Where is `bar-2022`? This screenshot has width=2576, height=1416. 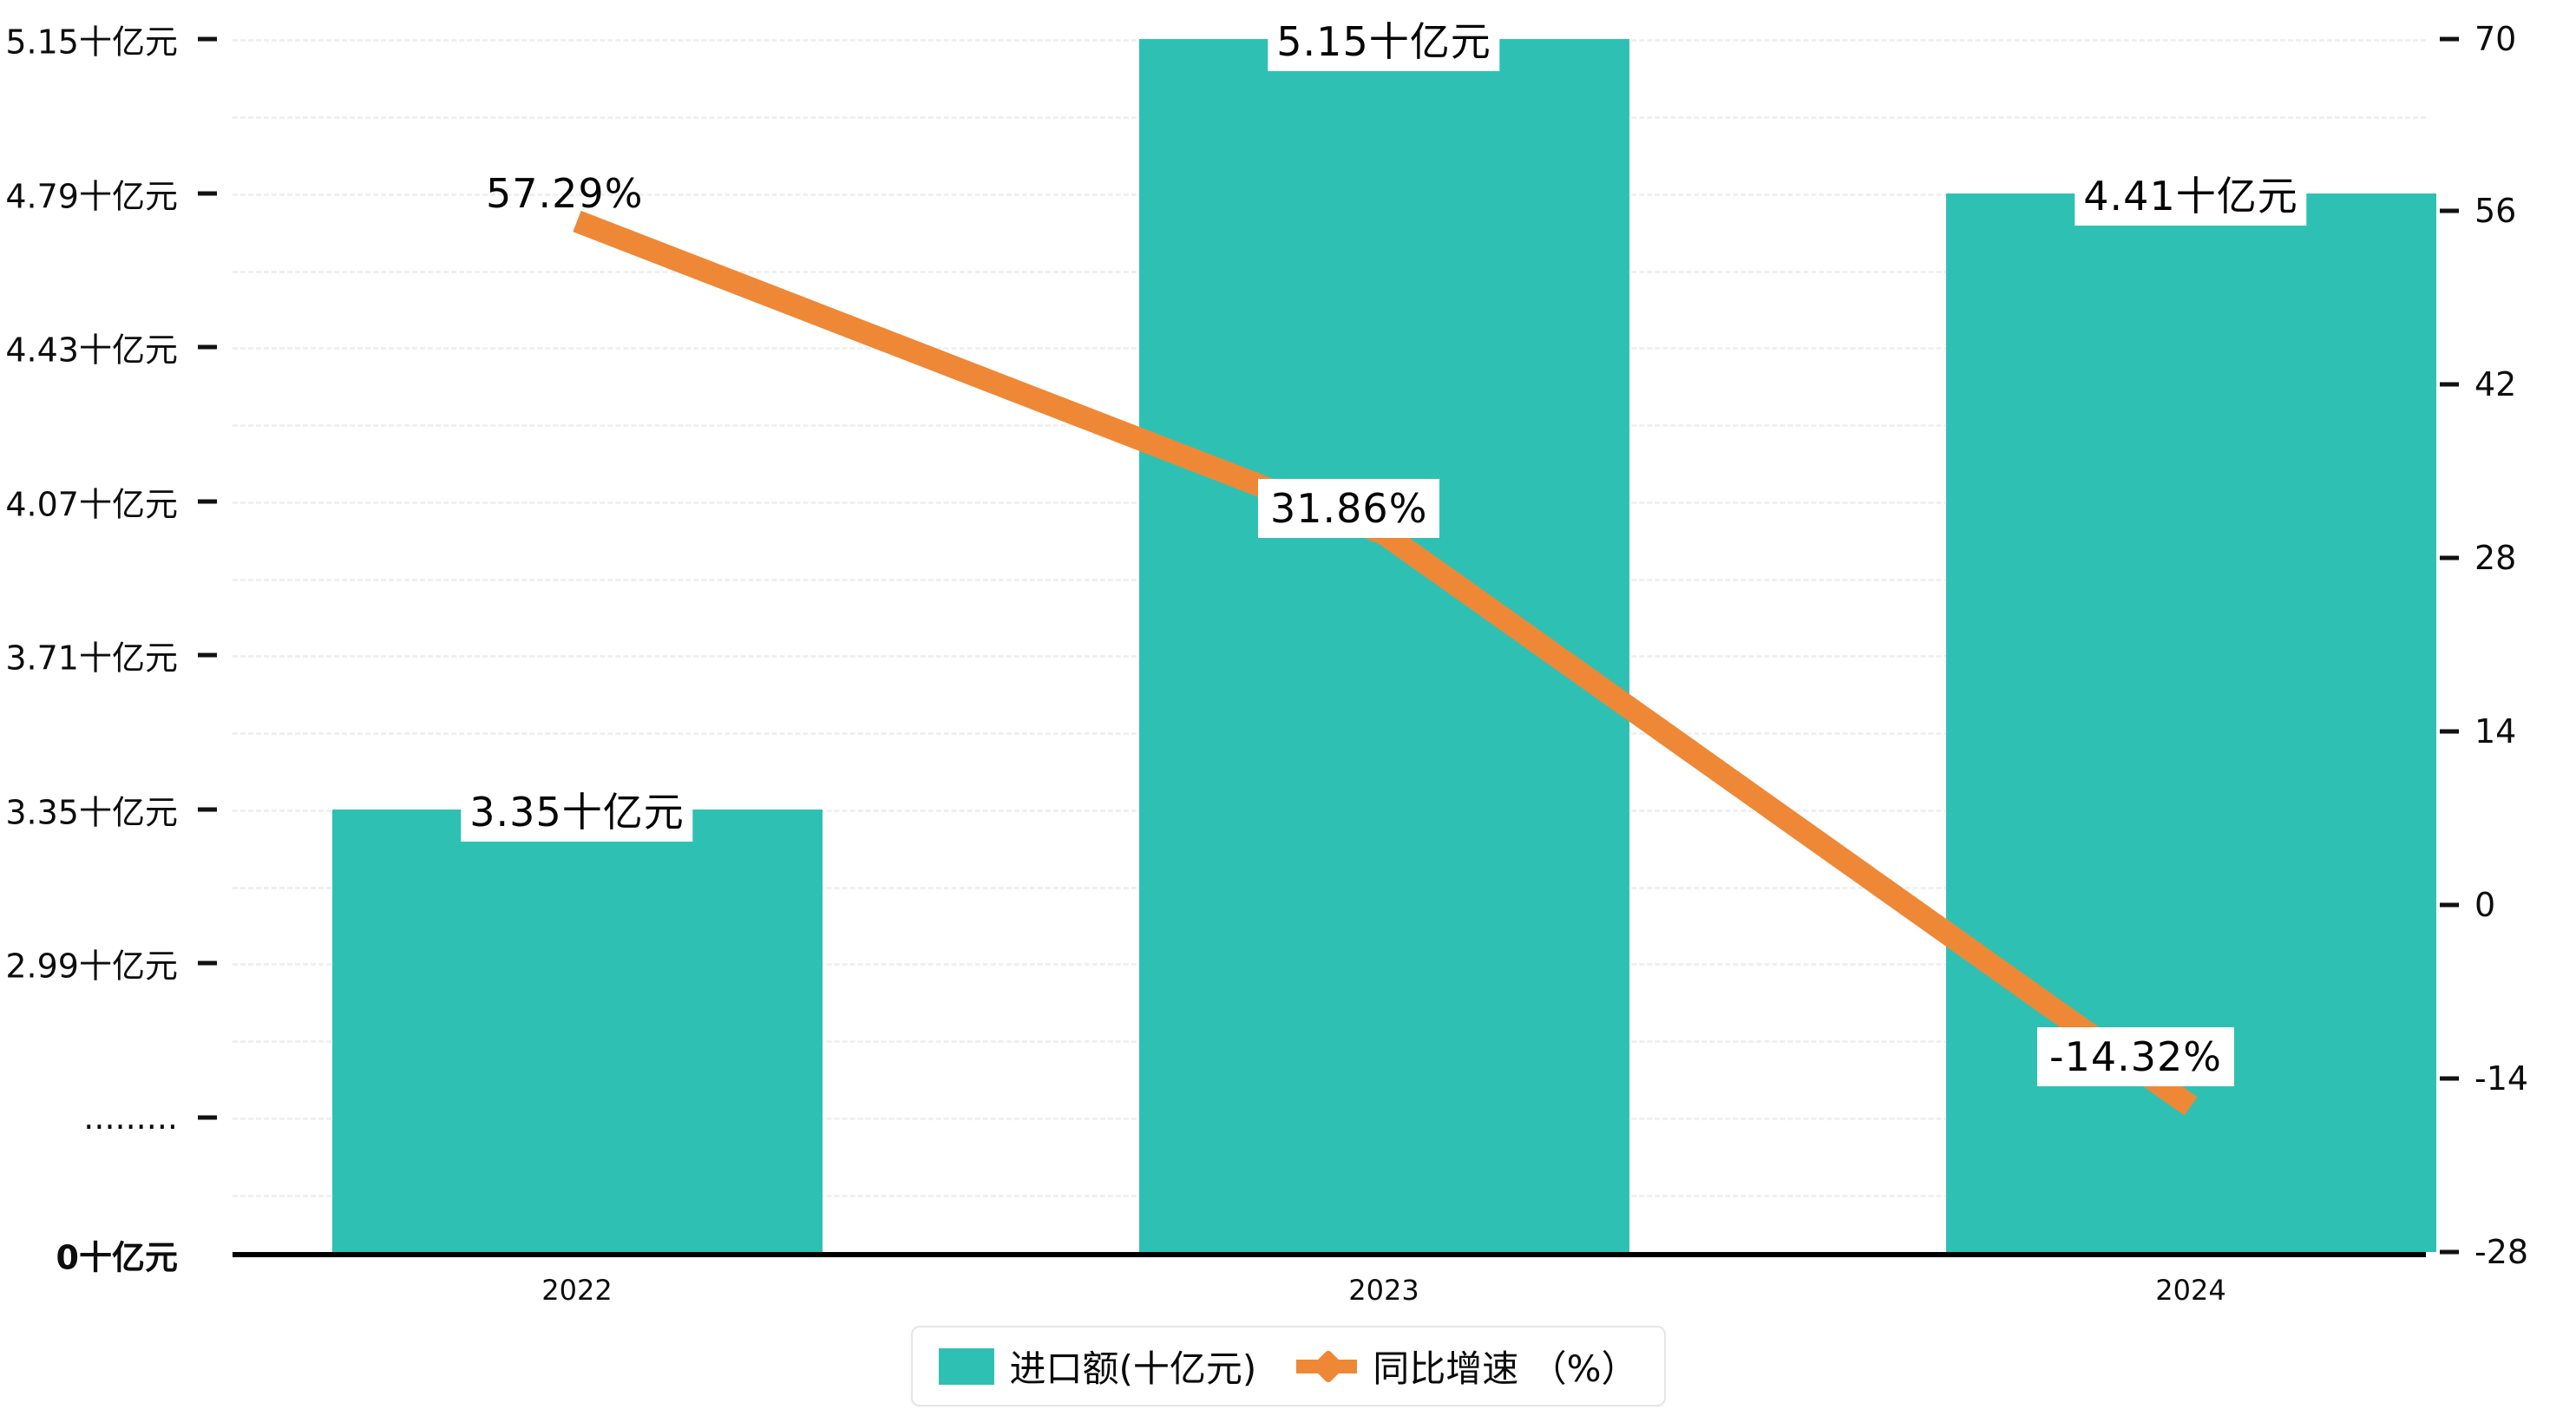
bar-2022 is located at coordinates (577, 1031).